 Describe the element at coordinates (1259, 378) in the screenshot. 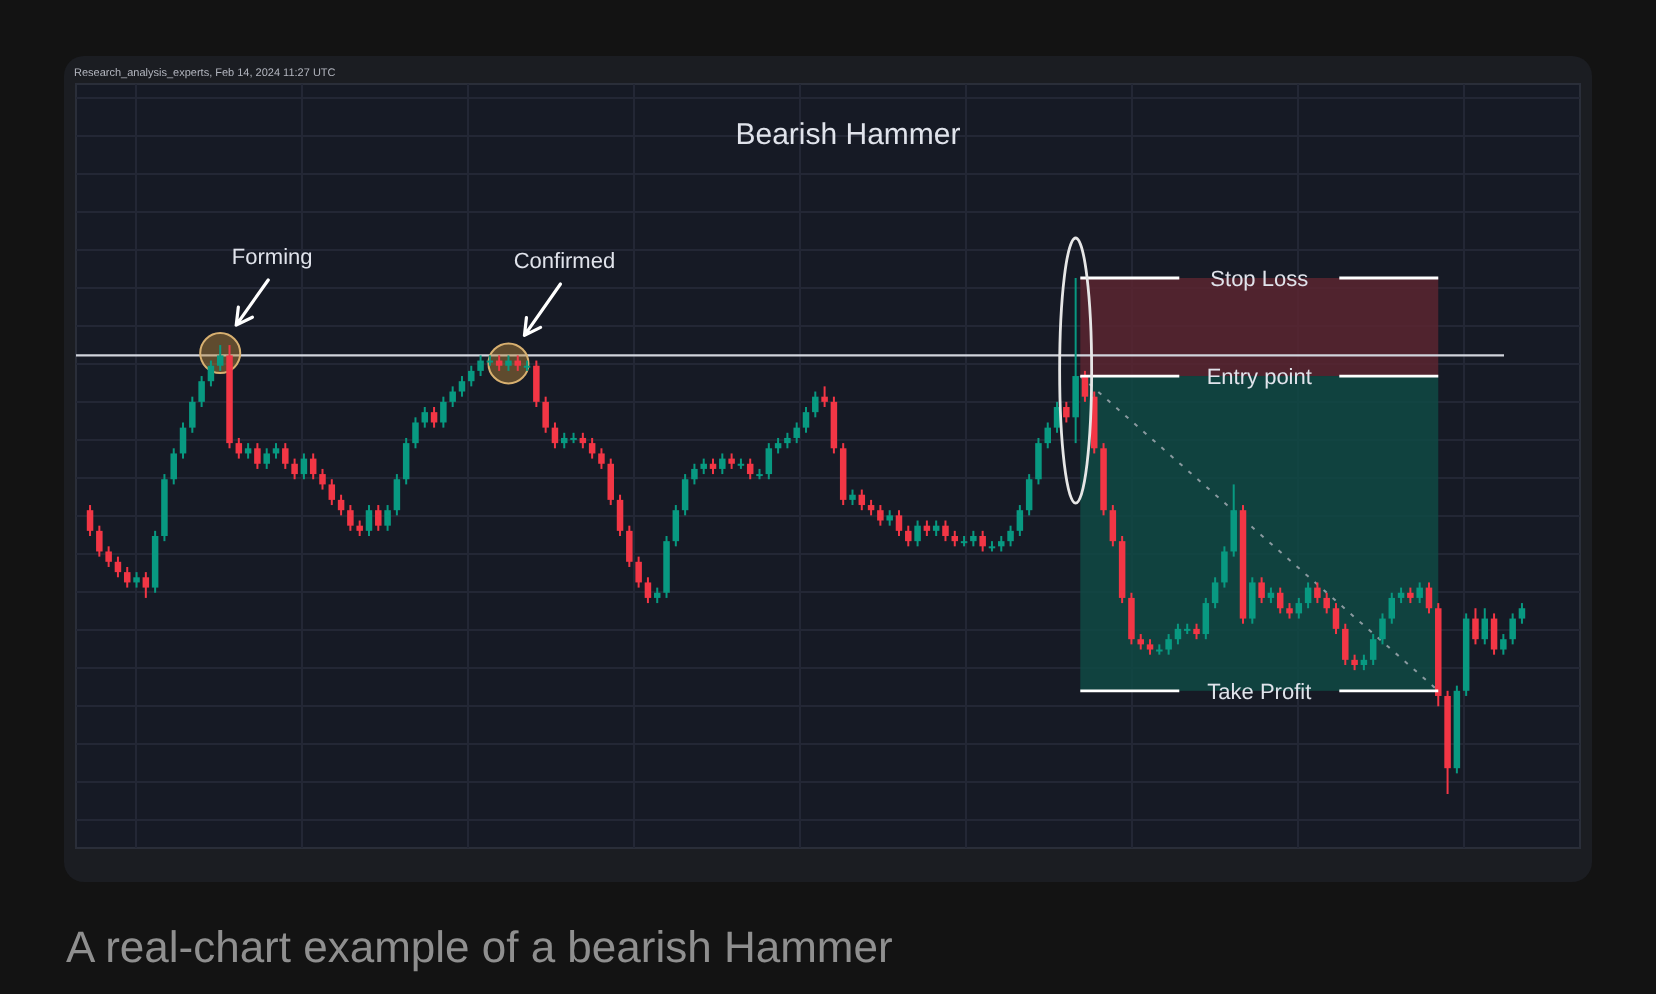

I see `ref-line-label: Entry point` at that location.